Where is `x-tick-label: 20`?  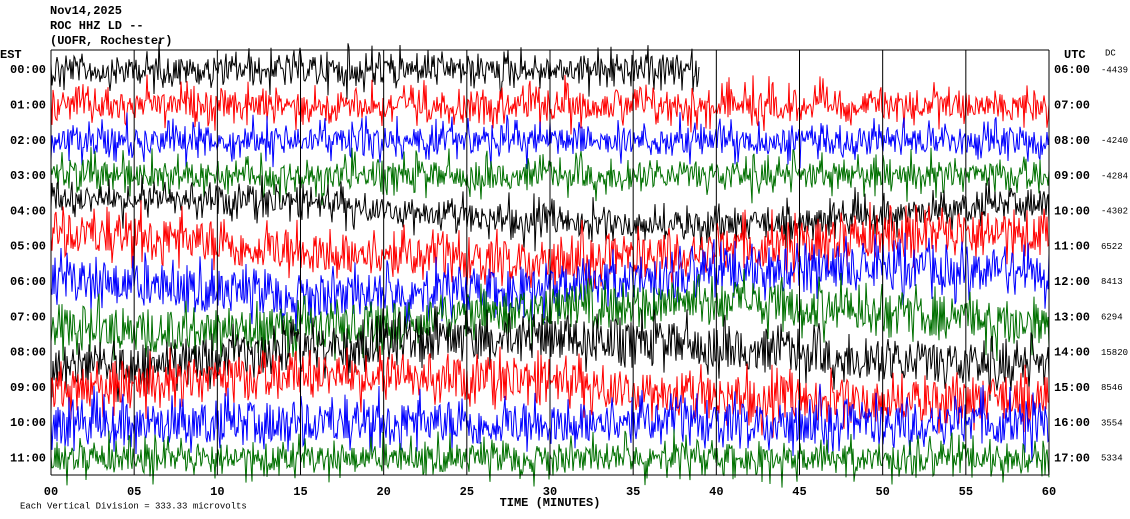 x-tick-label: 20 is located at coordinates (383, 492).